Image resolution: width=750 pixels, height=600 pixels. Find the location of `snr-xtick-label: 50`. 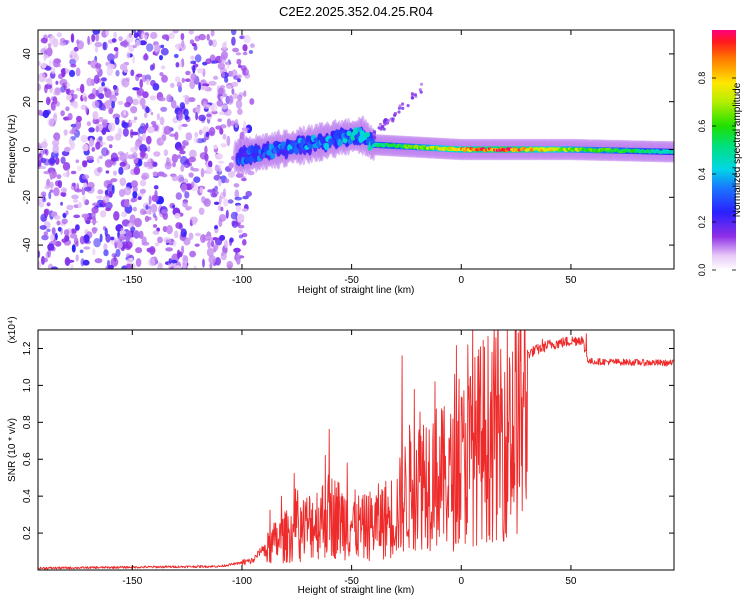

snr-xtick-label: 50 is located at coordinates (571, 581).